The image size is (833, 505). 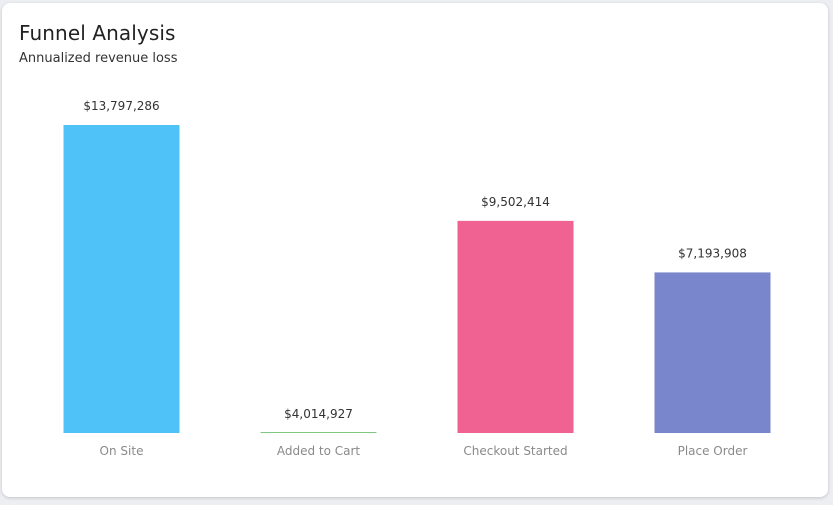 What do you see at coordinates (97, 33) in the screenshot?
I see `chart-title: Funnel Analysis` at bounding box center [97, 33].